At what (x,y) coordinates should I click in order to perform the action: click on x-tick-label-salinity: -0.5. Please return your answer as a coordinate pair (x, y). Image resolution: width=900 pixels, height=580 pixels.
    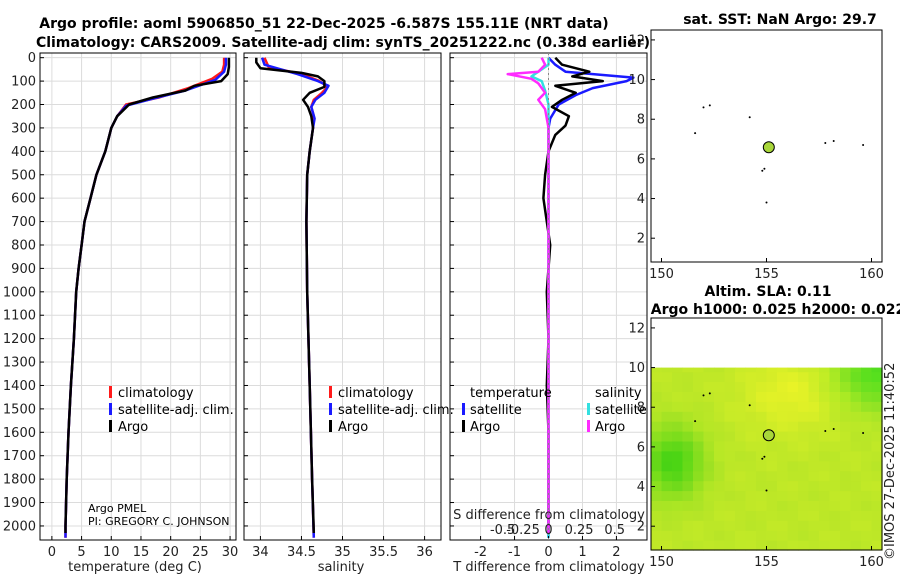
    Looking at the image, I should click on (502, 530).